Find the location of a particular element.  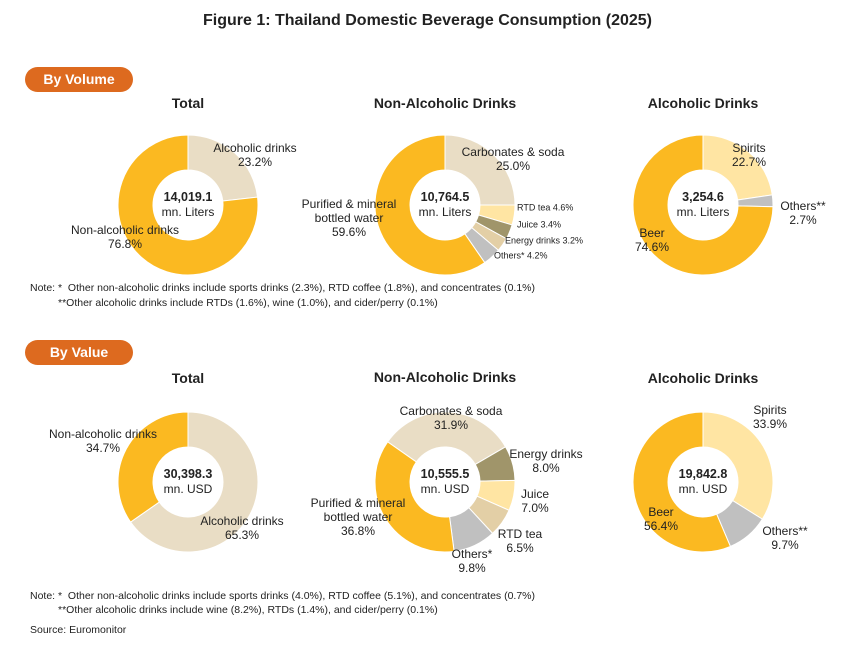

center-total: 30,398.3 is located at coordinates (188, 474).